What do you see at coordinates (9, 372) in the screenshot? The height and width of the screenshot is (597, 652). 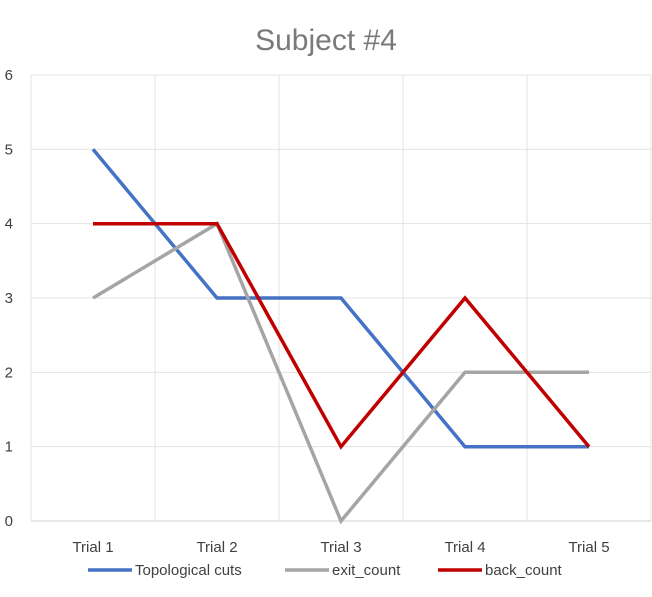 I see `y-tick-label: 2` at bounding box center [9, 372].